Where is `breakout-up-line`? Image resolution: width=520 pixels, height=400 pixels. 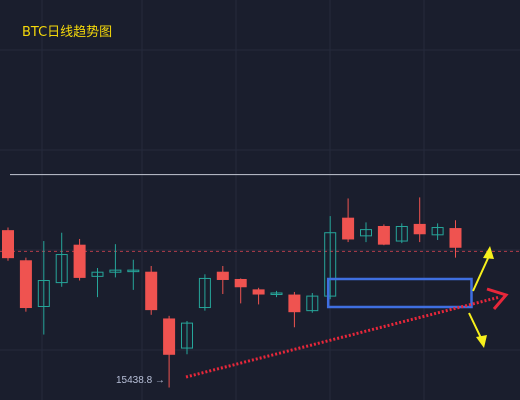
breakout-up-line is located at coordinates (481, 273).